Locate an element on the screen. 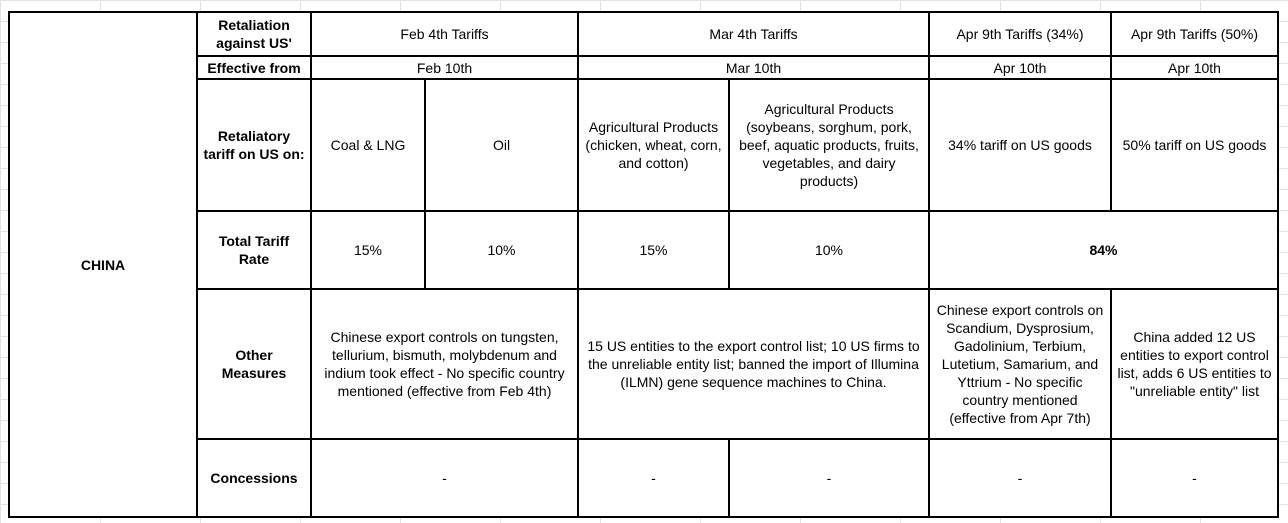 The image size is (1288, 523). cell: 50% tariff on US goods is located at coordinates (1194, 145).